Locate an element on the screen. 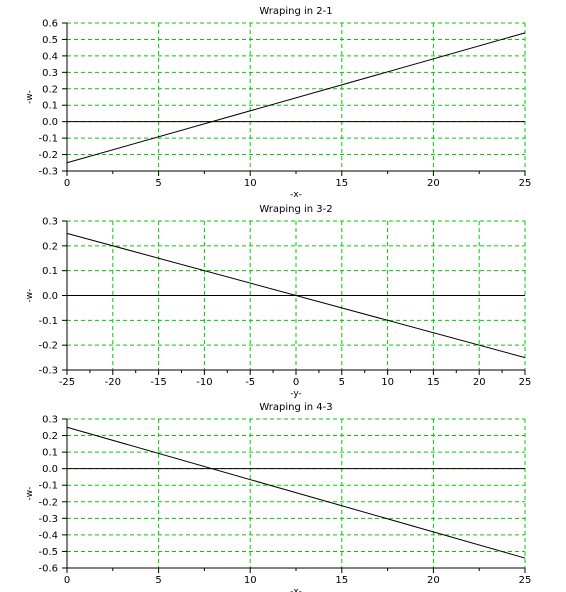 The image size is (566, 592). x-tick-label: -25 is located at coordinates (67, 382).